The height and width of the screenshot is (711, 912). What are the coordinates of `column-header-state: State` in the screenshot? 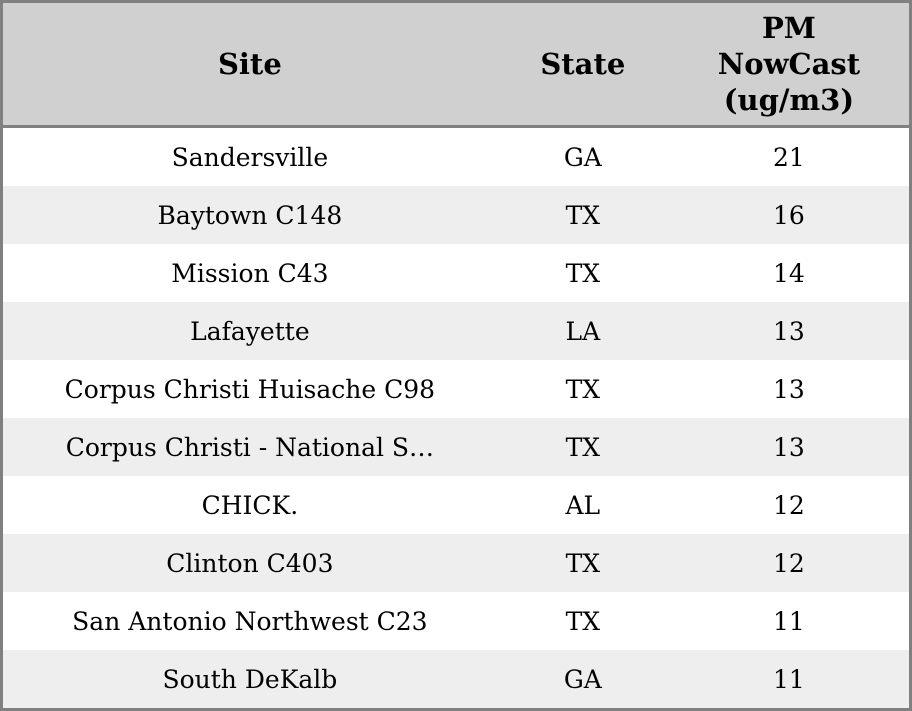 It's located at (583, 64).